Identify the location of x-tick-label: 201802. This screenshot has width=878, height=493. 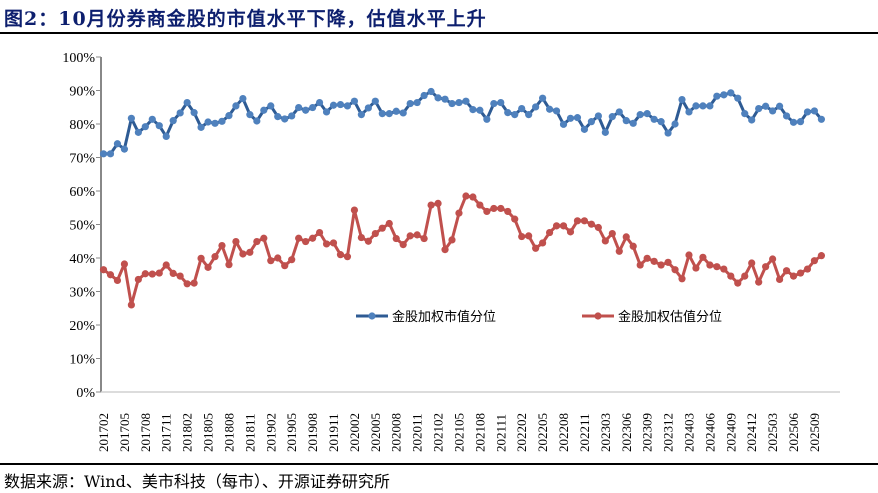
(187, 432).